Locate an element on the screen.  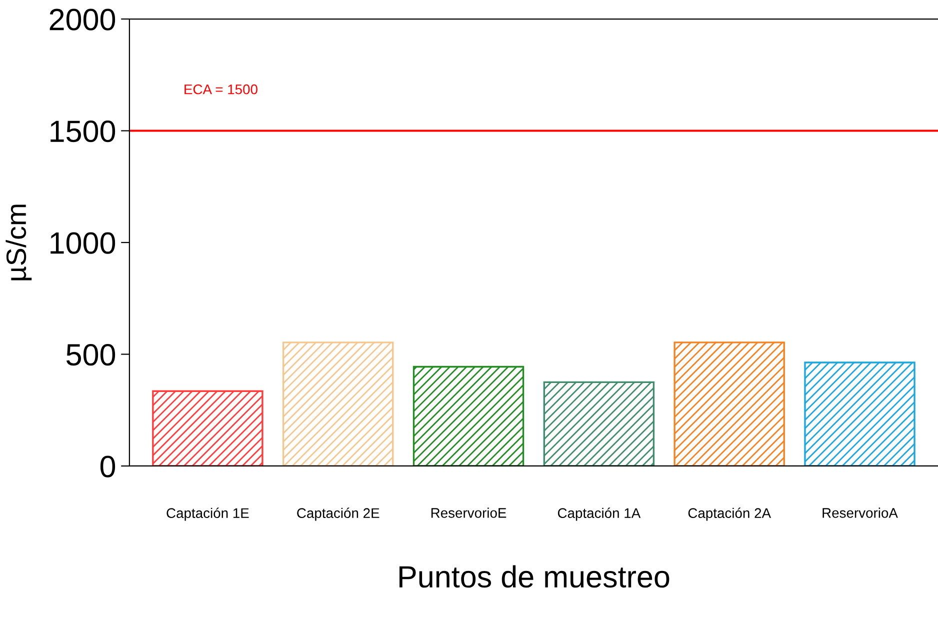
x-tick-label: Captación 1E is located at coordinates (207, 514).